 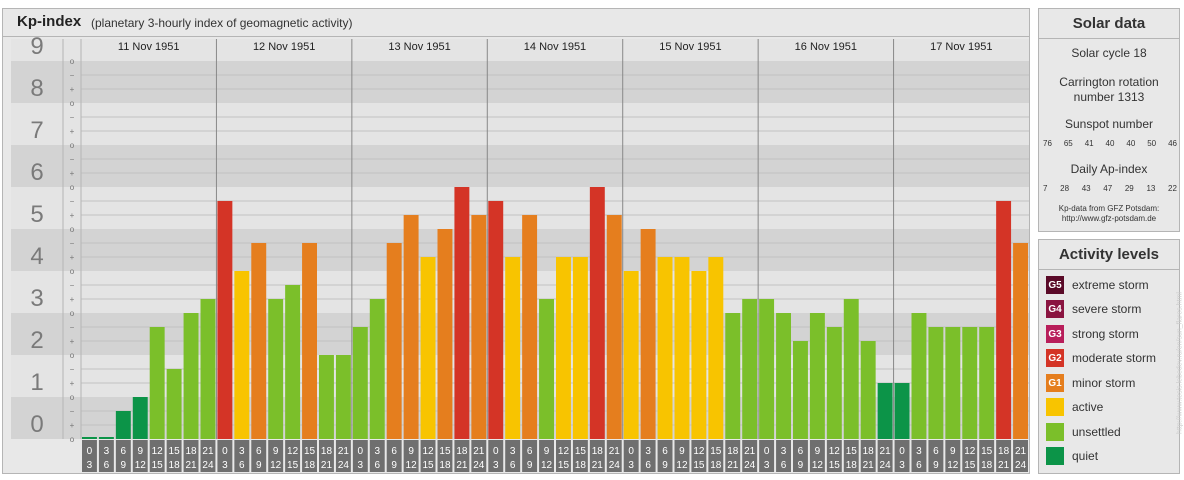 I want to click on legend-swatch: G2, so click(x=1055, y=358).